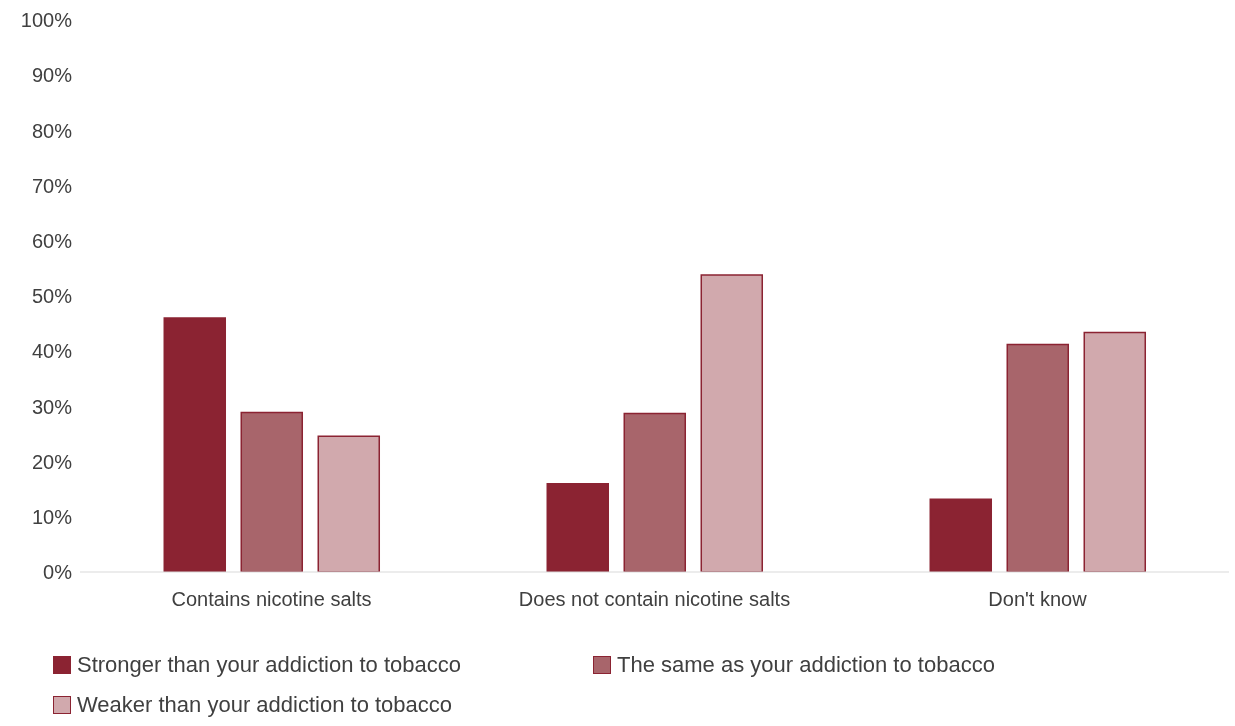 The height and width of the screenshot is (726, 1235). I want to click on y-tick-label: 80%, so click(52, 130).